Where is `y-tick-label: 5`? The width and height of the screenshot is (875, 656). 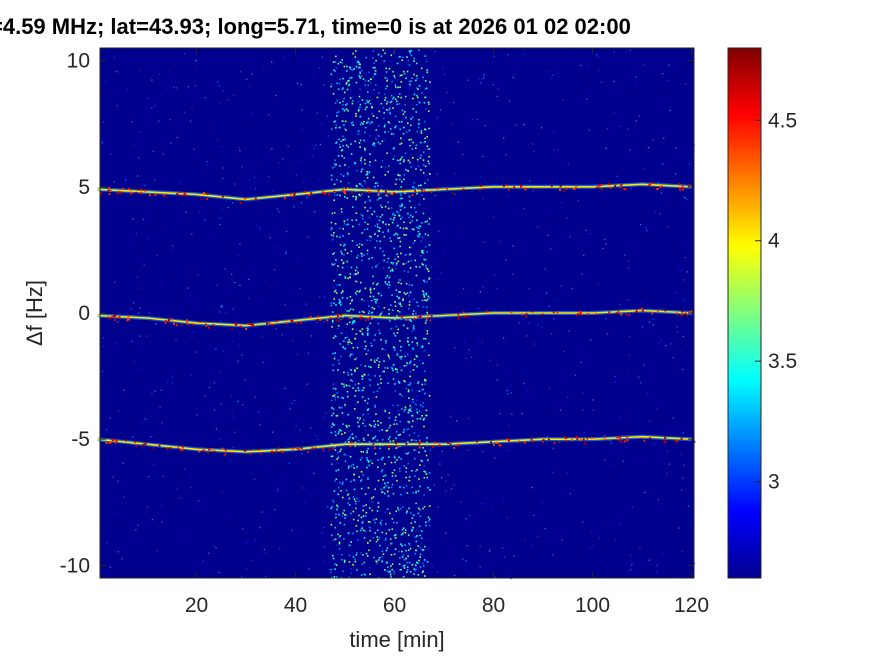
y-tick-label: 5 is located at coordinates (84, 187).